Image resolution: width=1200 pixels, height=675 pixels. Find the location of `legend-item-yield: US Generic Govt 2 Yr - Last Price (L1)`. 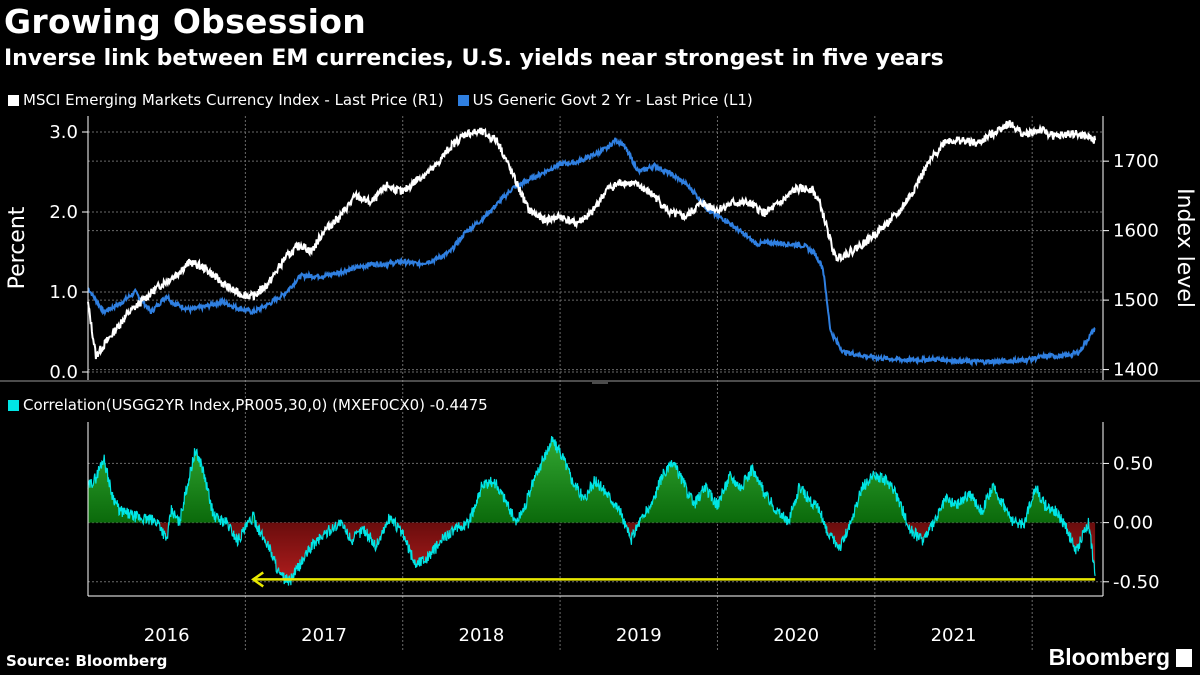

legend-item-yield: US Generic Govt 2 Yr - Last Price (L1) is located at coordinates (605, 100).